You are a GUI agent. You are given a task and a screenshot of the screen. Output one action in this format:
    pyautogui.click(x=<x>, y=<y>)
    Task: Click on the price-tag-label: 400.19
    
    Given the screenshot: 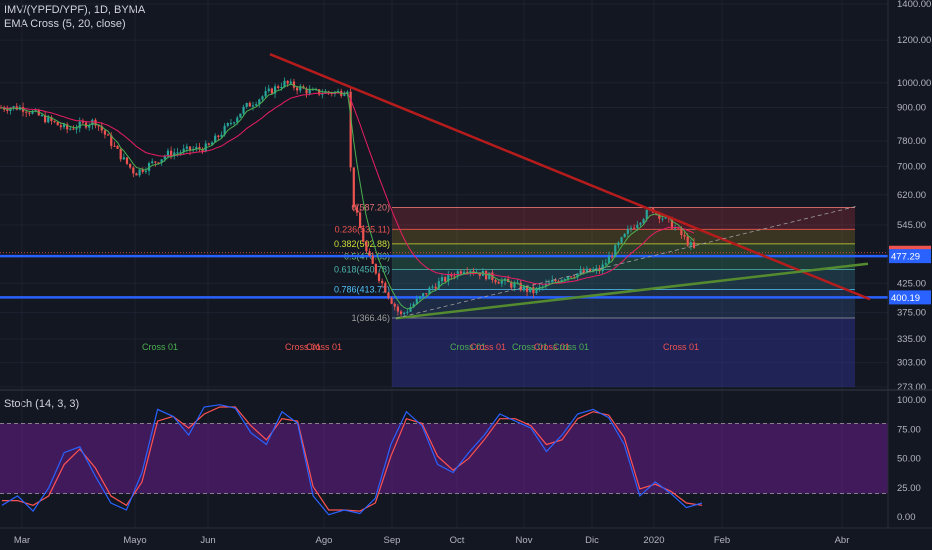 What is the action you would take?
    pyautogui.click(x=905, y=298)
    